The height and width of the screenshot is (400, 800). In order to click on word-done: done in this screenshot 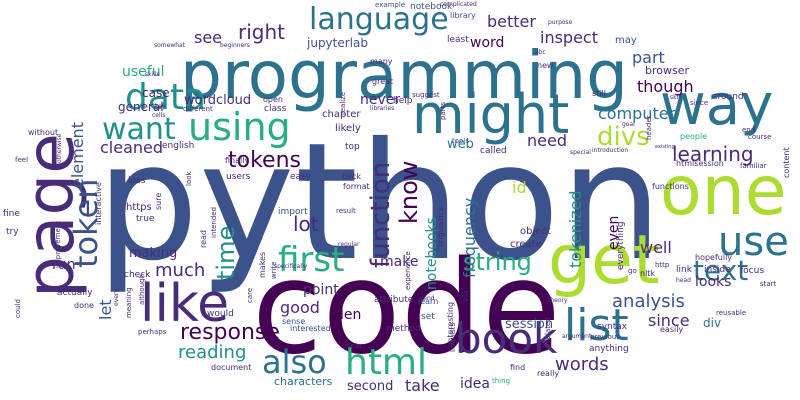, I will do `click(84, 305)`.